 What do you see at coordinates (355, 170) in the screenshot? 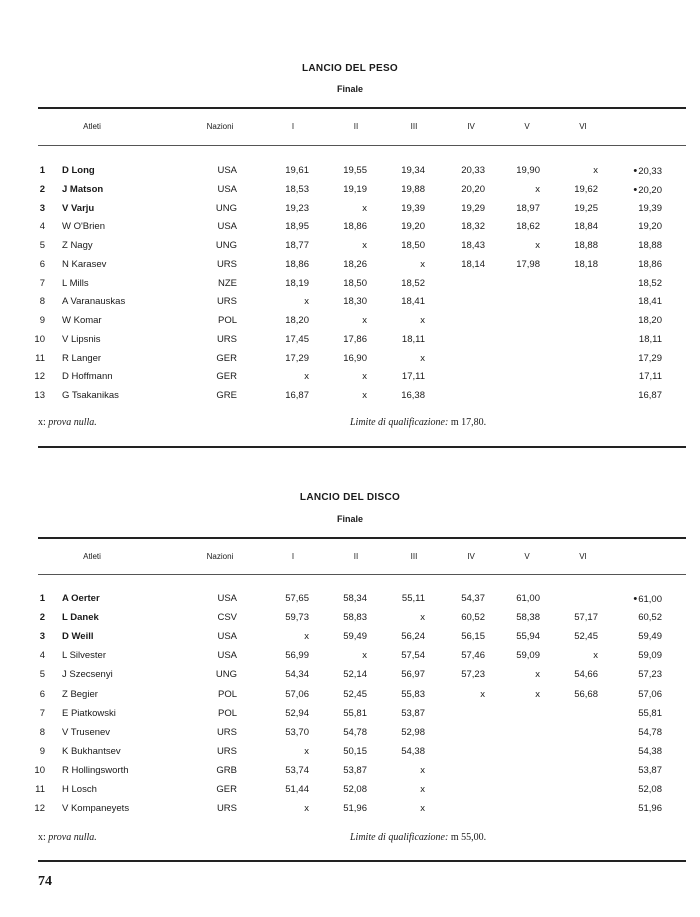
I see `throw-2: 19,55` at bounding box center [355, 170].